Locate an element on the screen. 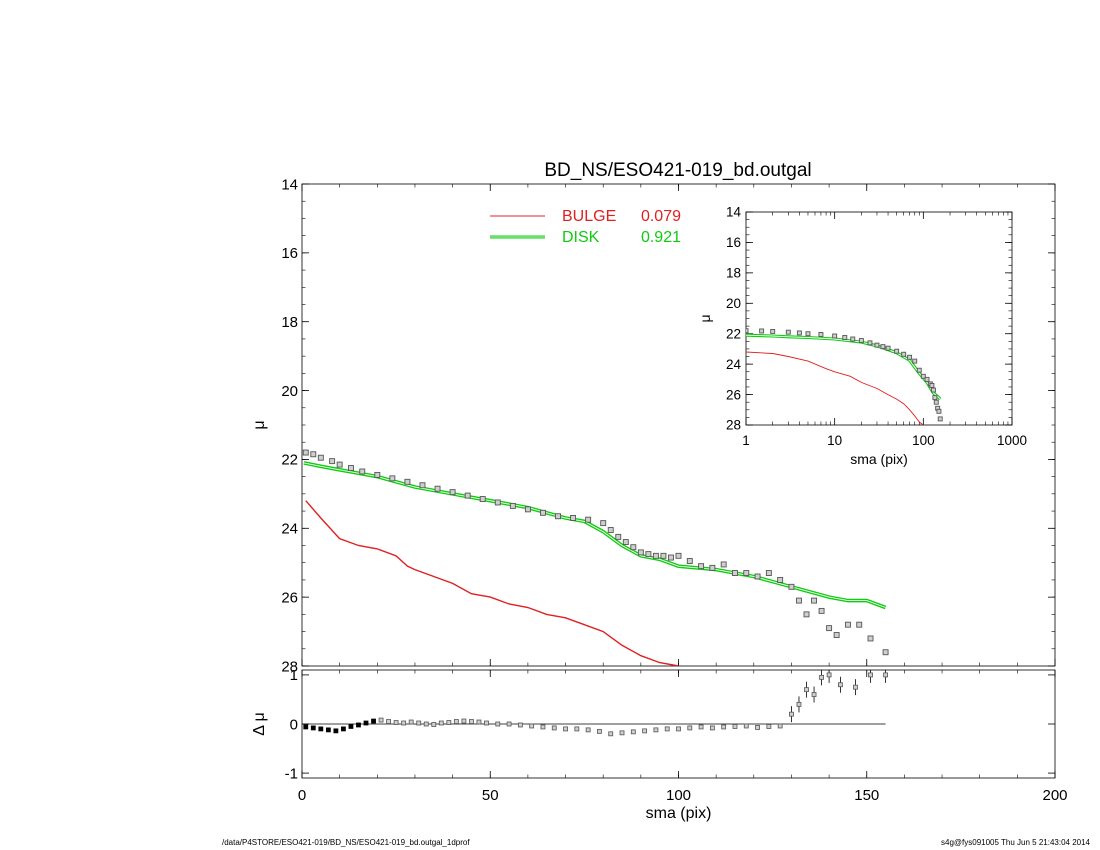  legend-disk-name: DISK is located at coordinates (581, 237).